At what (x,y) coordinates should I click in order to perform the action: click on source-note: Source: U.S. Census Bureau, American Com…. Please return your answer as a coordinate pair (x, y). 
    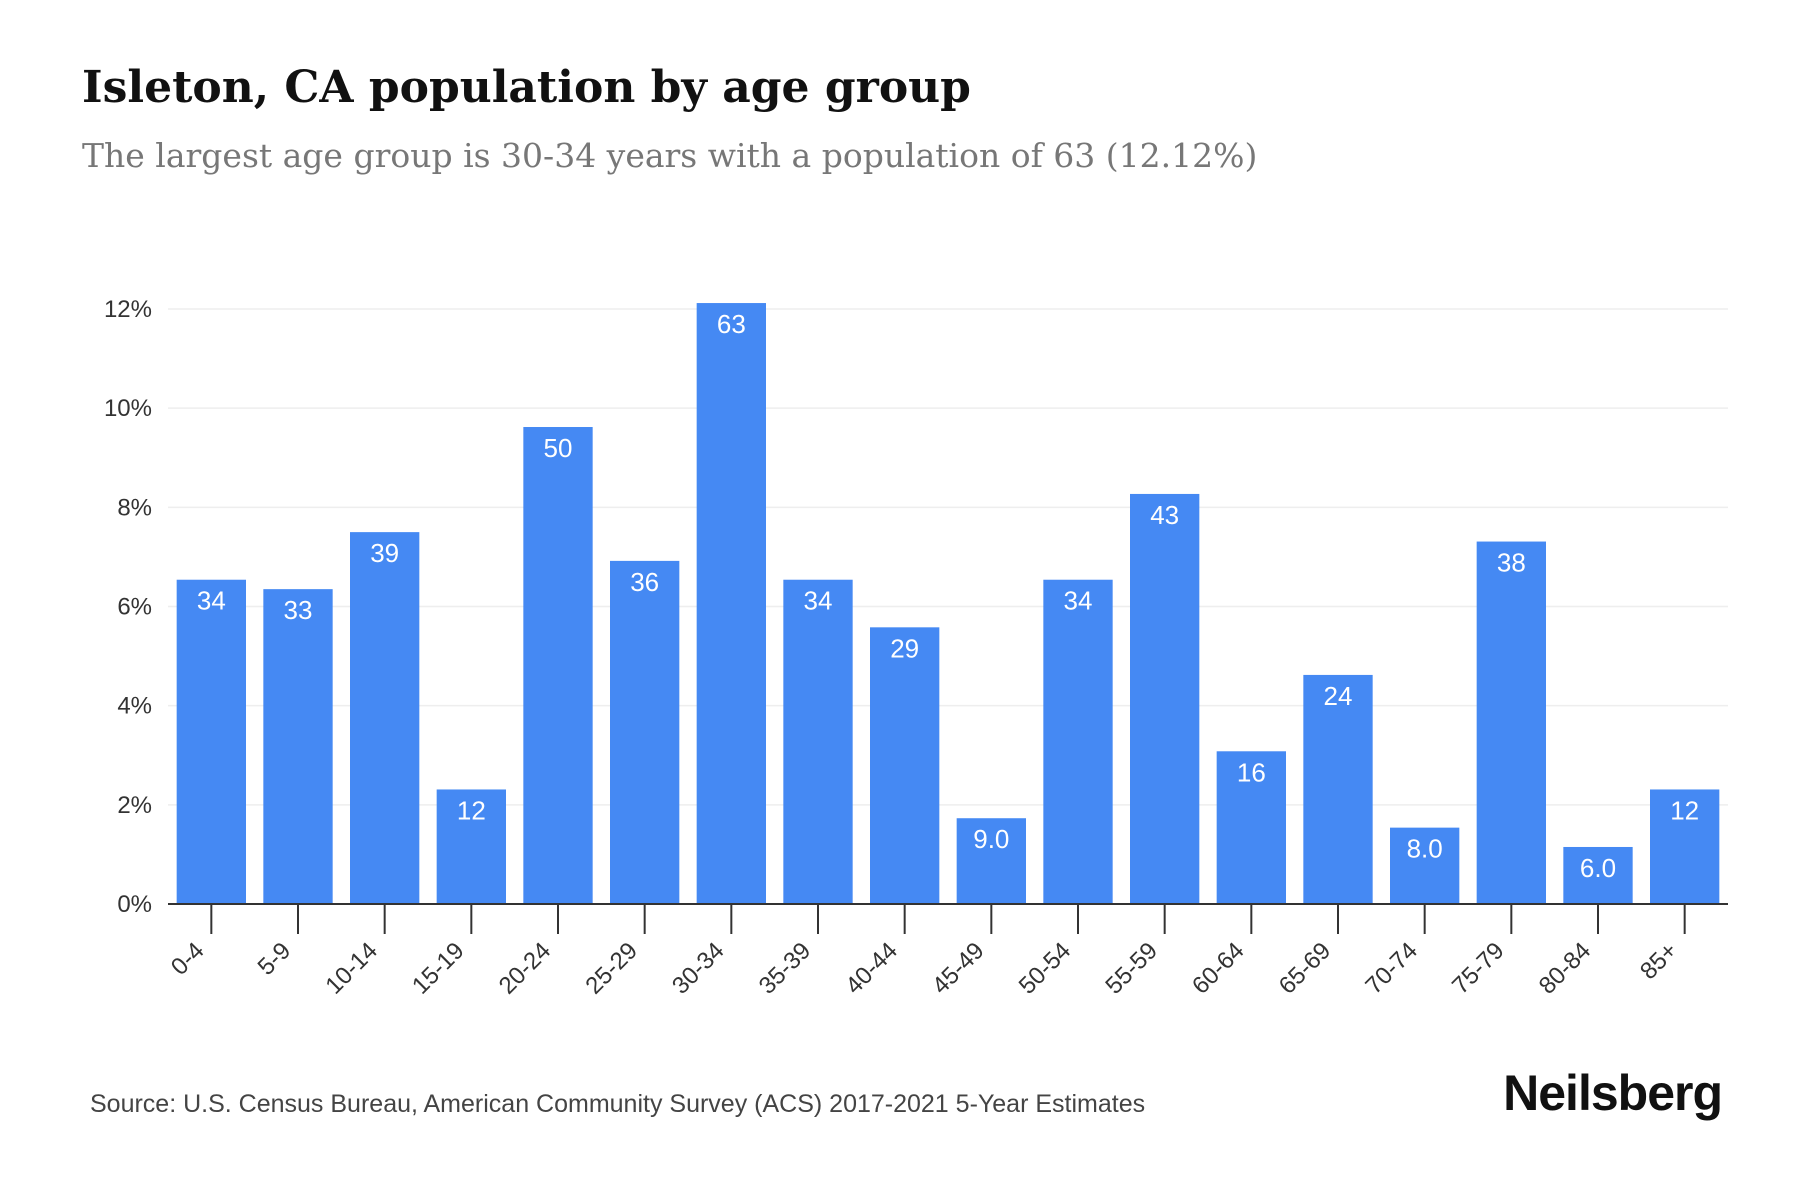
    Looking at the image, I should click on (618, 1104).